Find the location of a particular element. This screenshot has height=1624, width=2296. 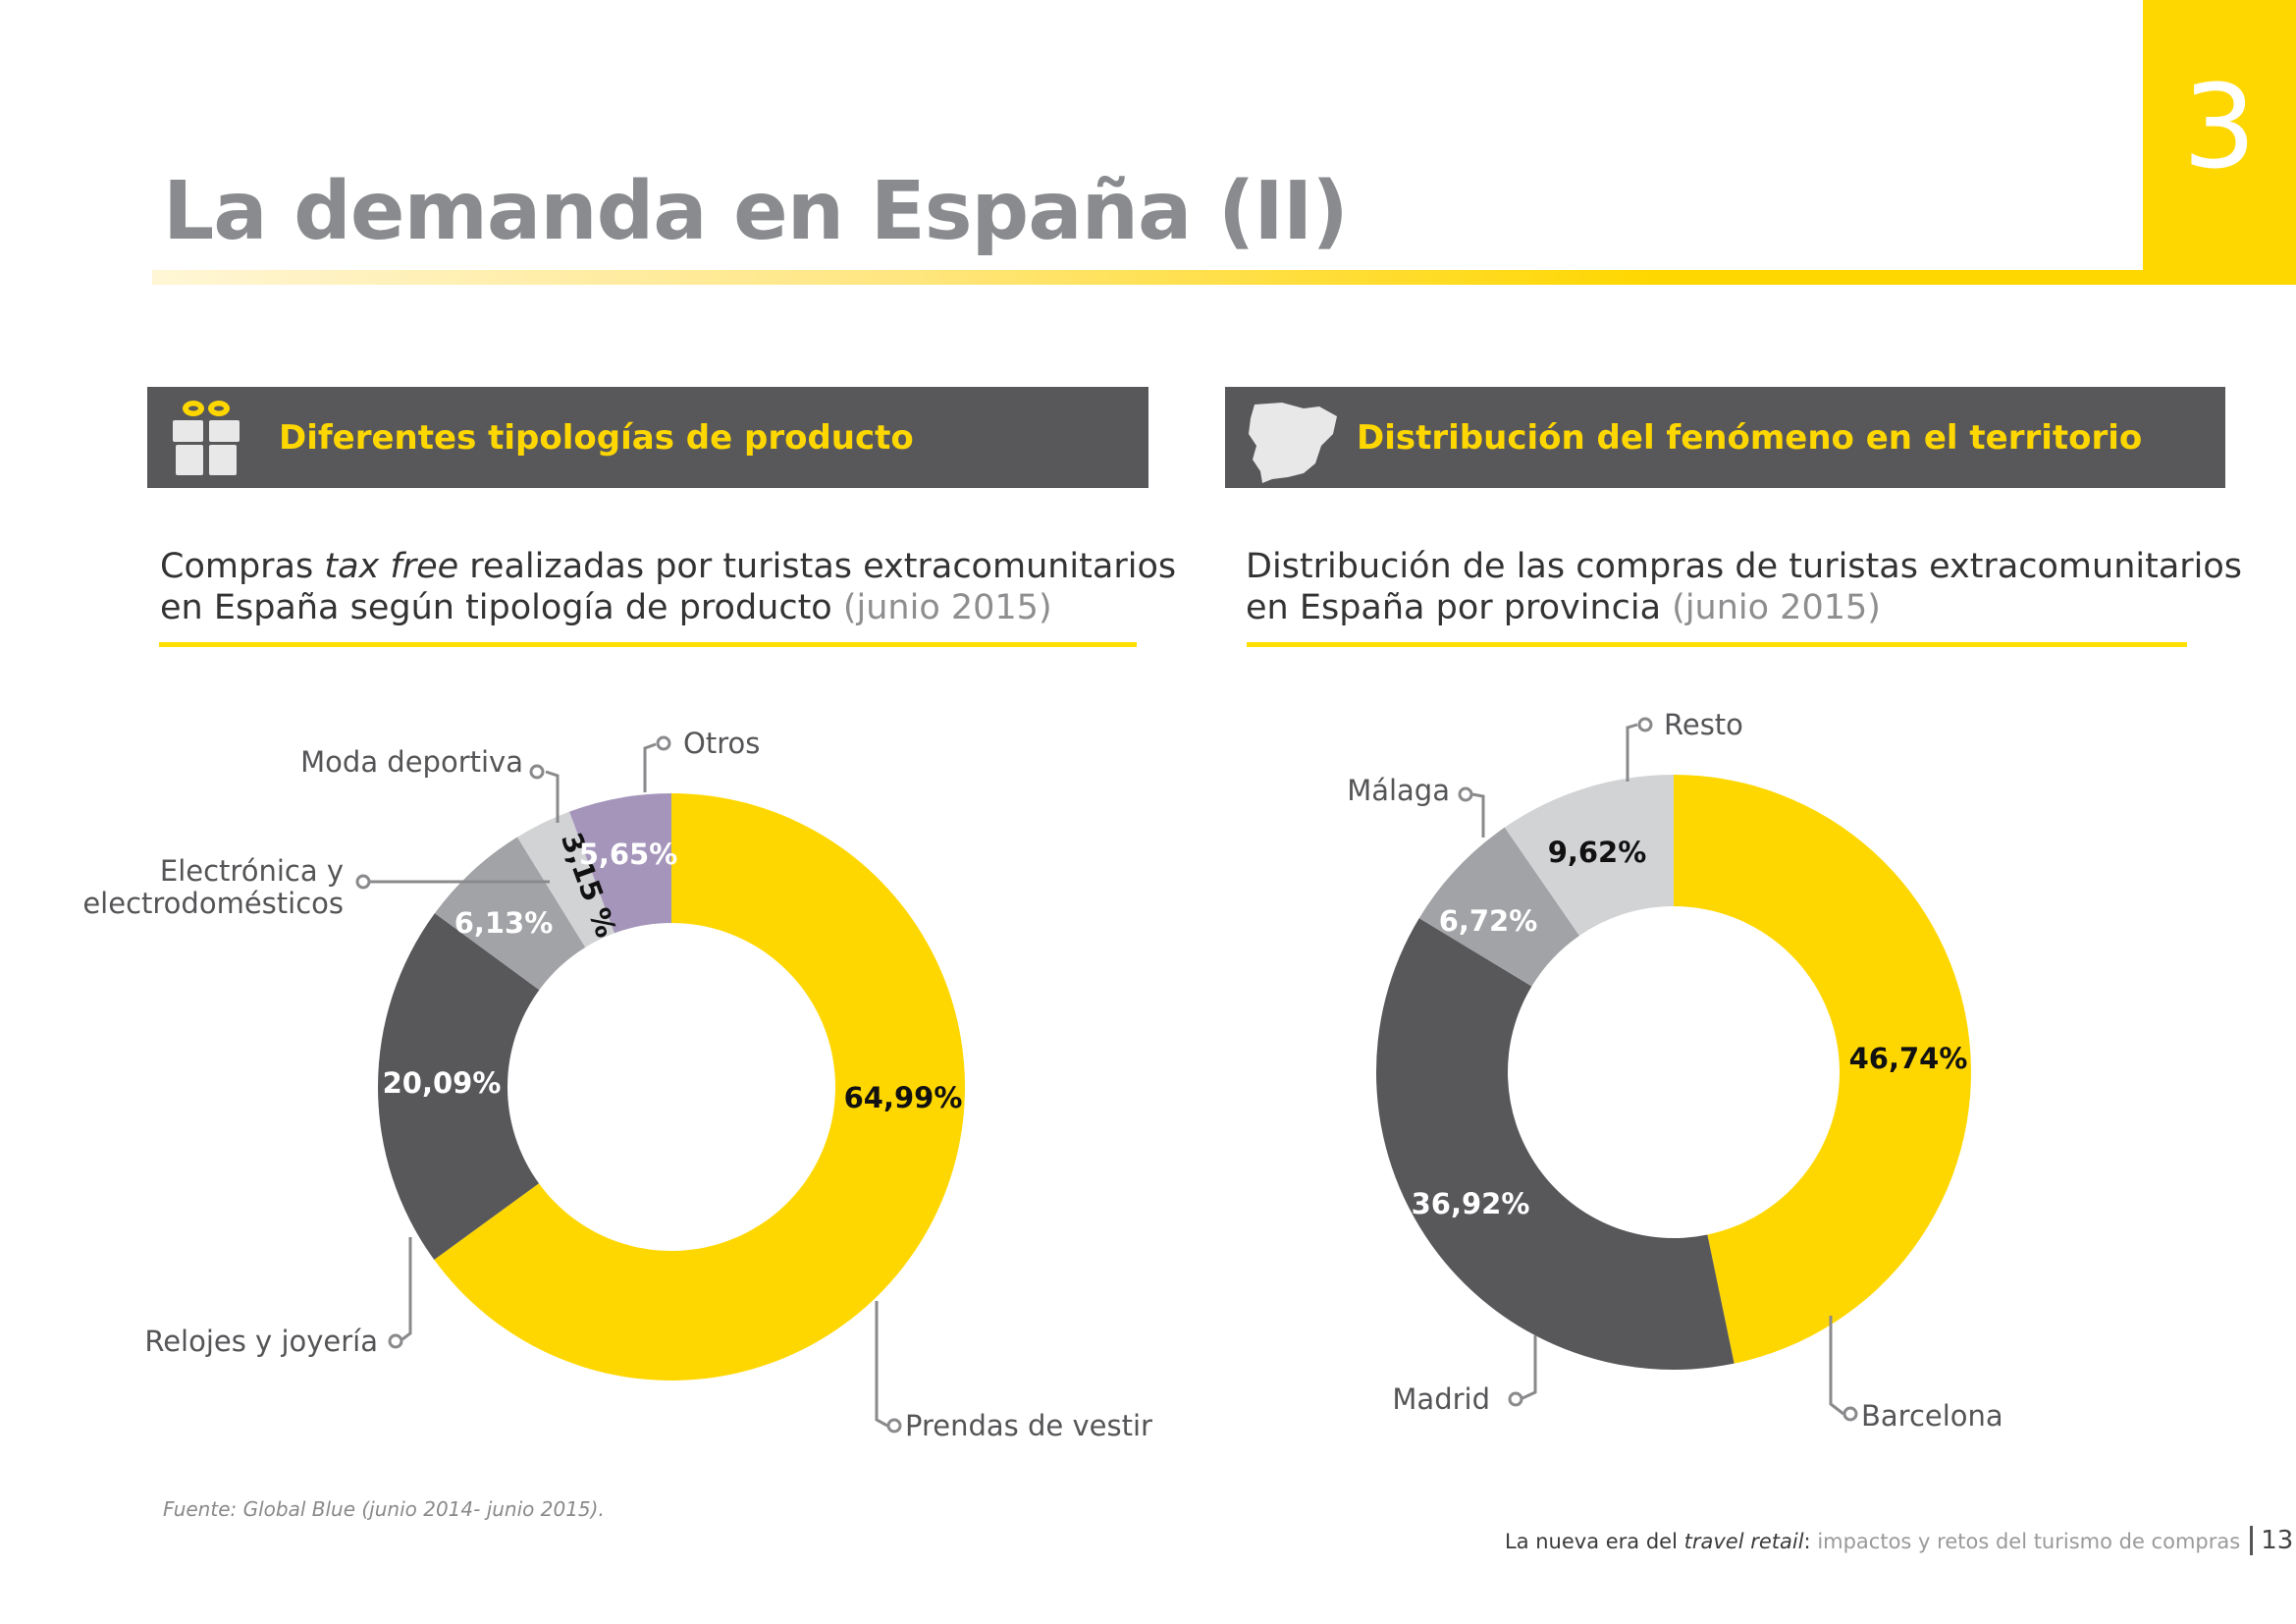

leader-line-madrid is located at coordinates (1529, 1367).